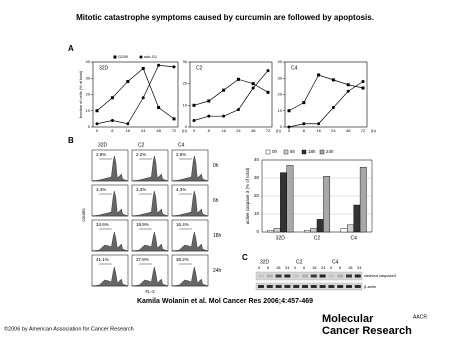 The width and height of the screenshot is (450, 338). Describe the element at coordinates (367, 331) in the screenshot. I see `logo-text: Cancer Research` at that location.